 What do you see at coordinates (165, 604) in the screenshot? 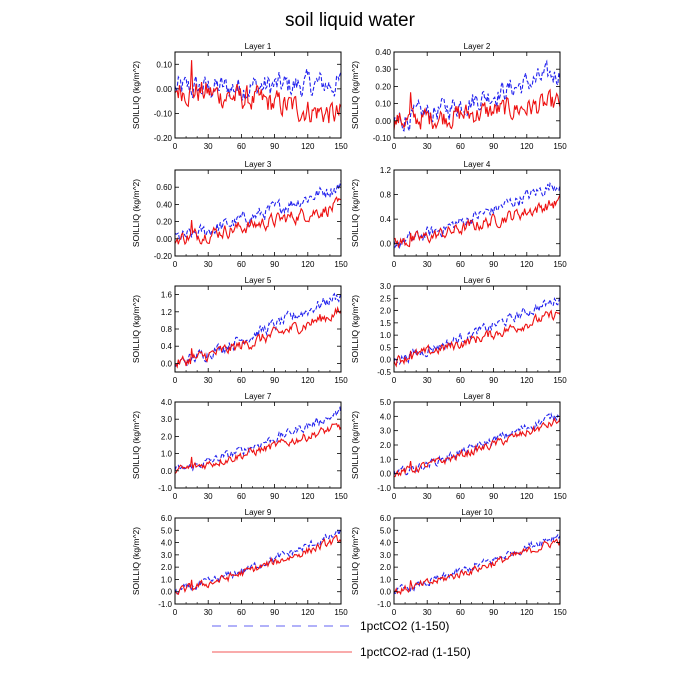
I see `y-tick-label: -1.0` at bounding box center [165, 604].